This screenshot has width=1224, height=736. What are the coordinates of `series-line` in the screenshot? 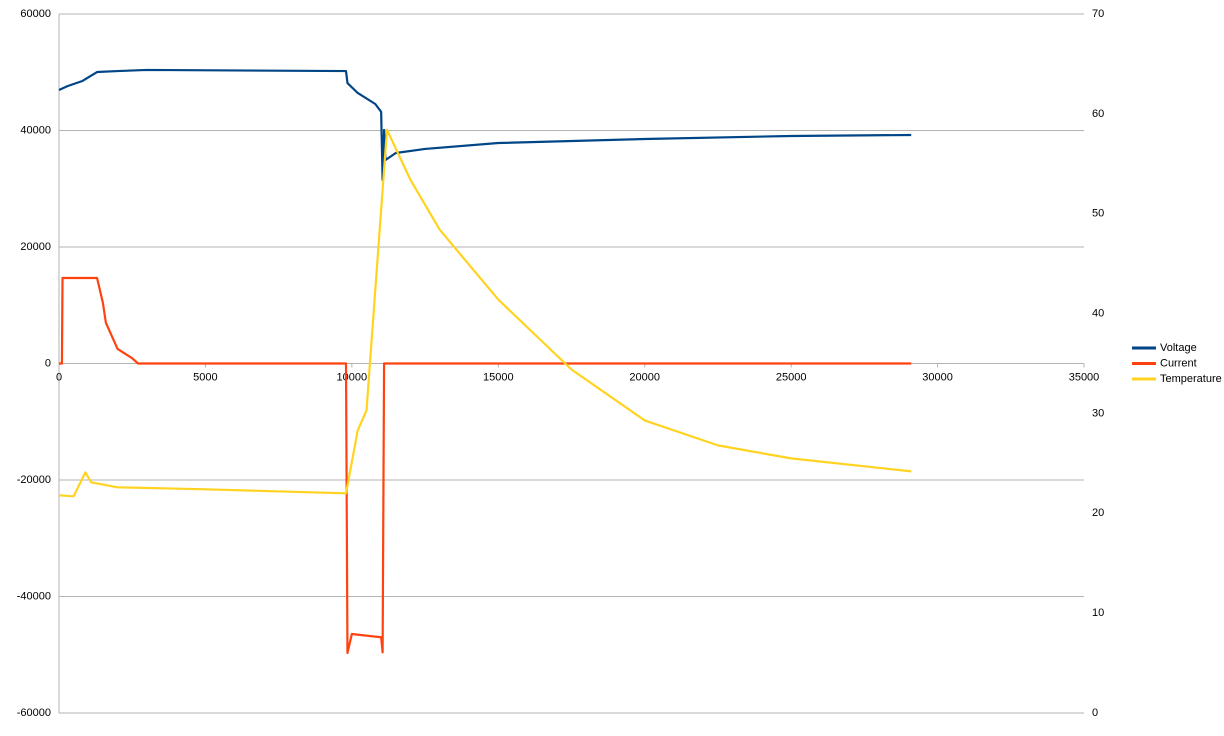 It's located at (485, 125).